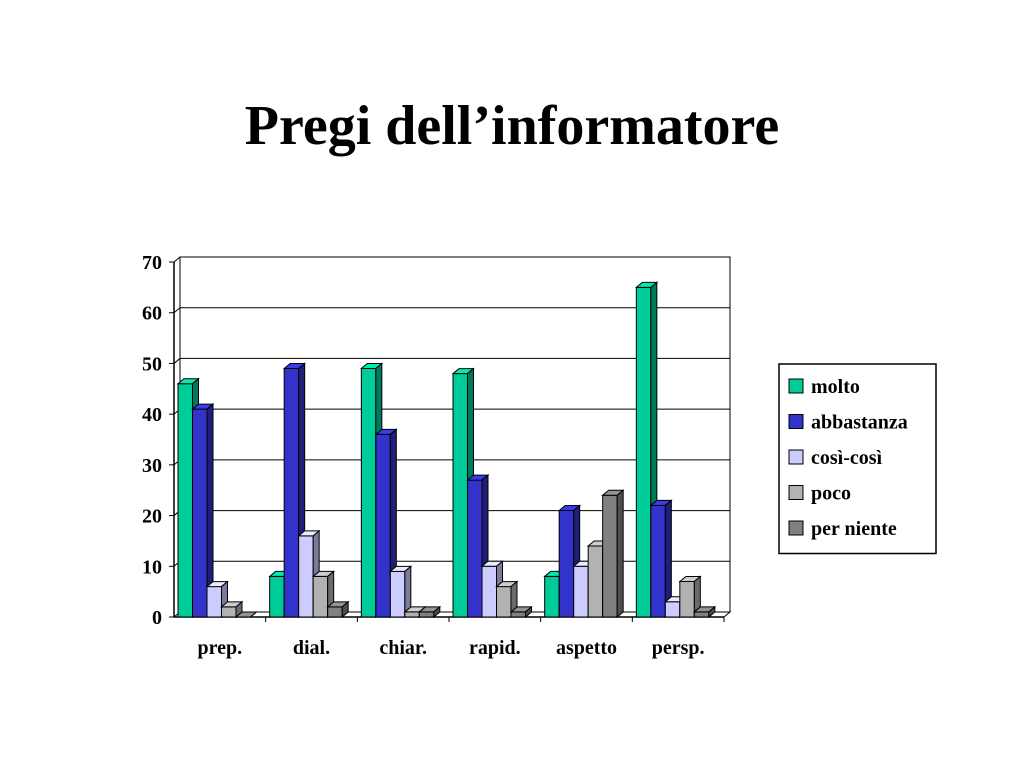 This screenshot has width=1024, height=768. Describe the element at coordinates (678, 648) in the screenshot. I see `x-tick-label: persp.` at that location.